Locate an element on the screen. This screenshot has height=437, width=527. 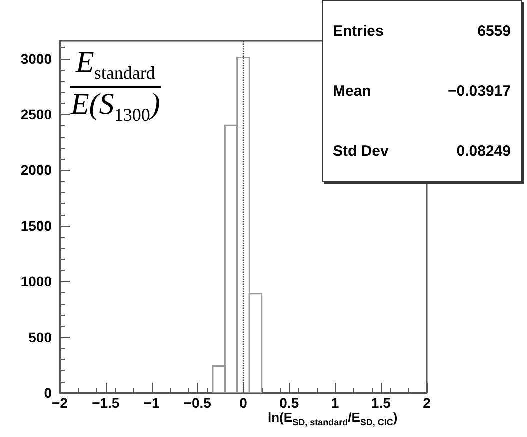
x-axis-title: ln(E$_{SD, standard}$/E$_{SD, CIC}$) is located at coordinates (333, 420).